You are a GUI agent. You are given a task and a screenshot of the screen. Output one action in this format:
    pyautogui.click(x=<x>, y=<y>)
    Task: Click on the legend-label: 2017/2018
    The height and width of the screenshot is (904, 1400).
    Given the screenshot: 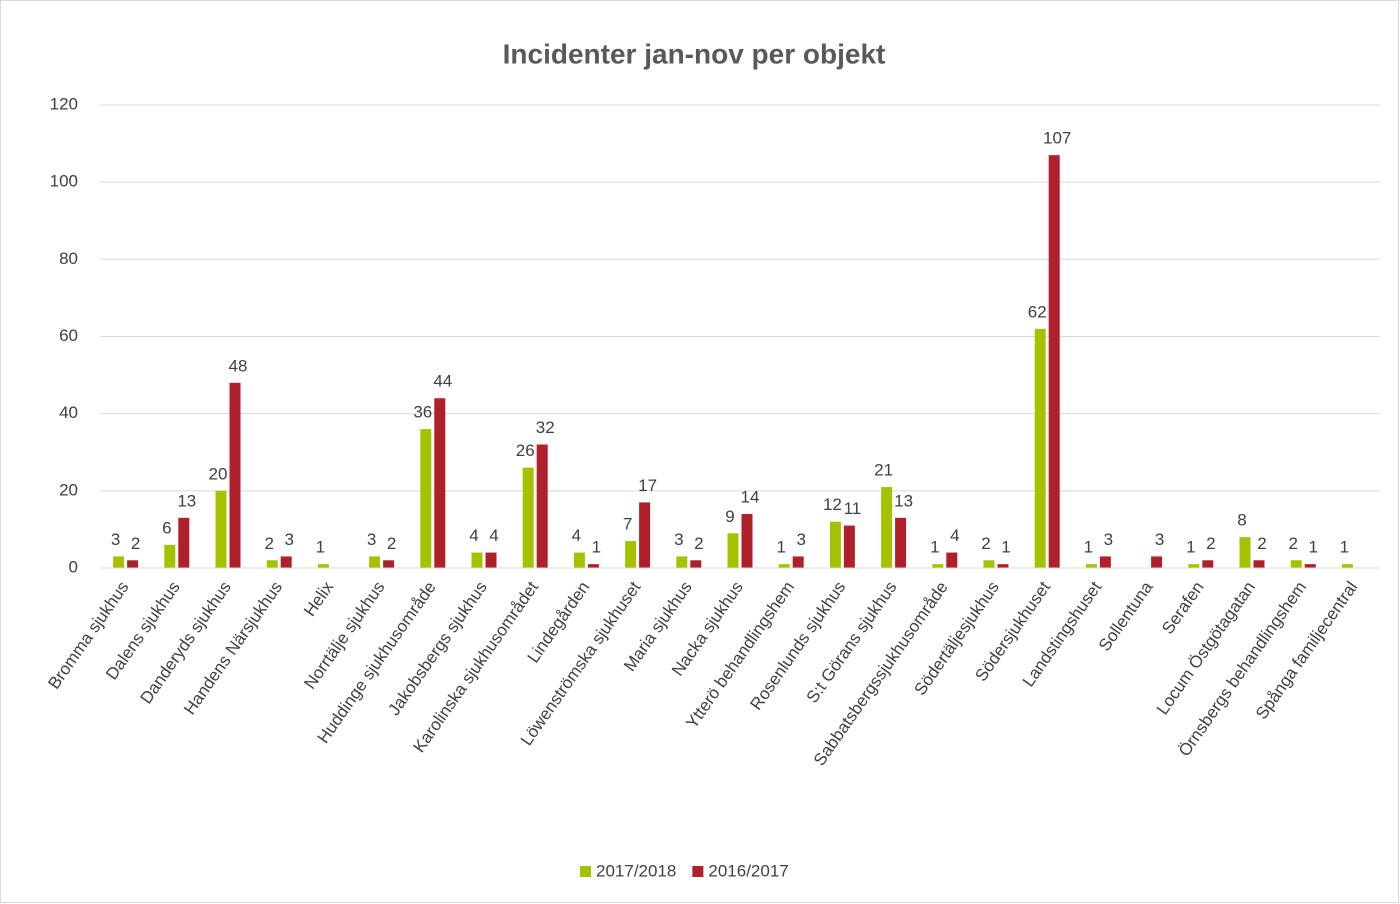 What is the action you would take?
    pyautogui.click(x=636, y=870)
    